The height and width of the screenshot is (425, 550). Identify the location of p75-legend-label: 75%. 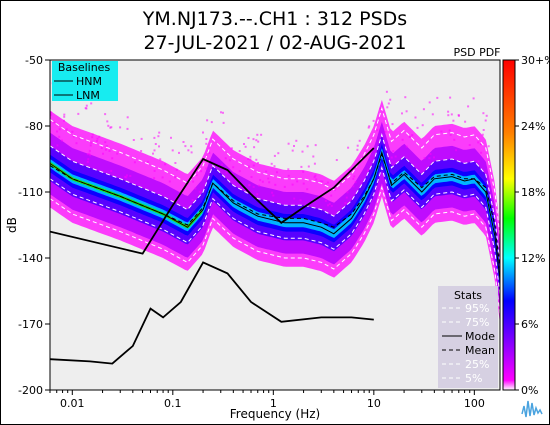
(477, 322).